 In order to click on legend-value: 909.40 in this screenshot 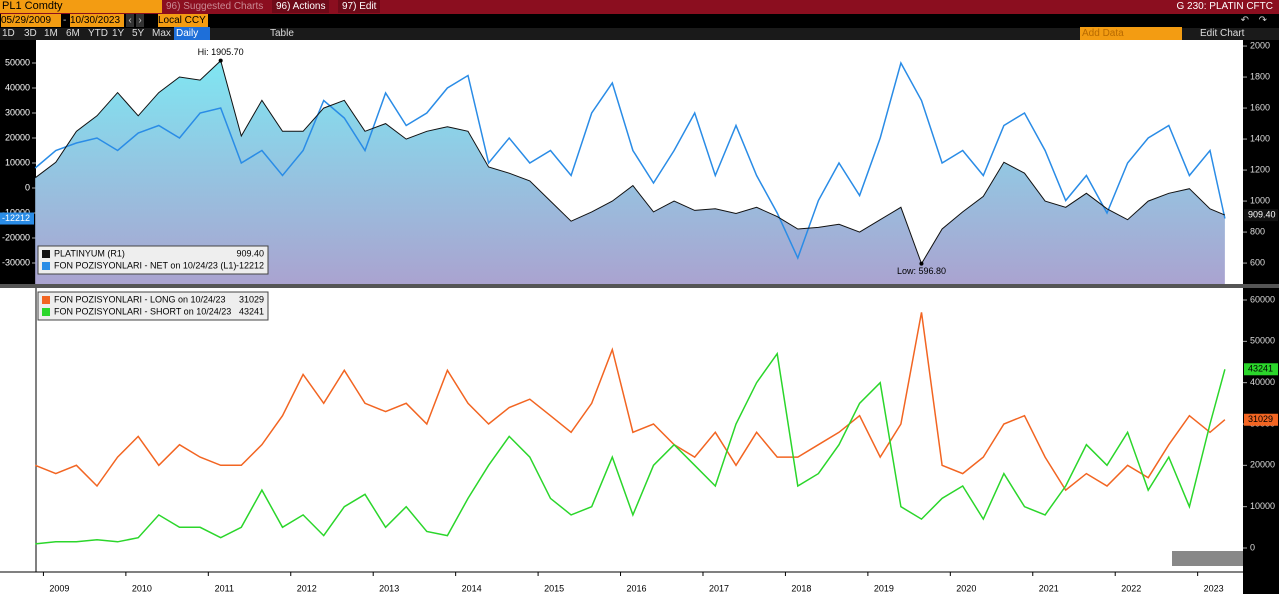, I will do `click(250, 253)`.